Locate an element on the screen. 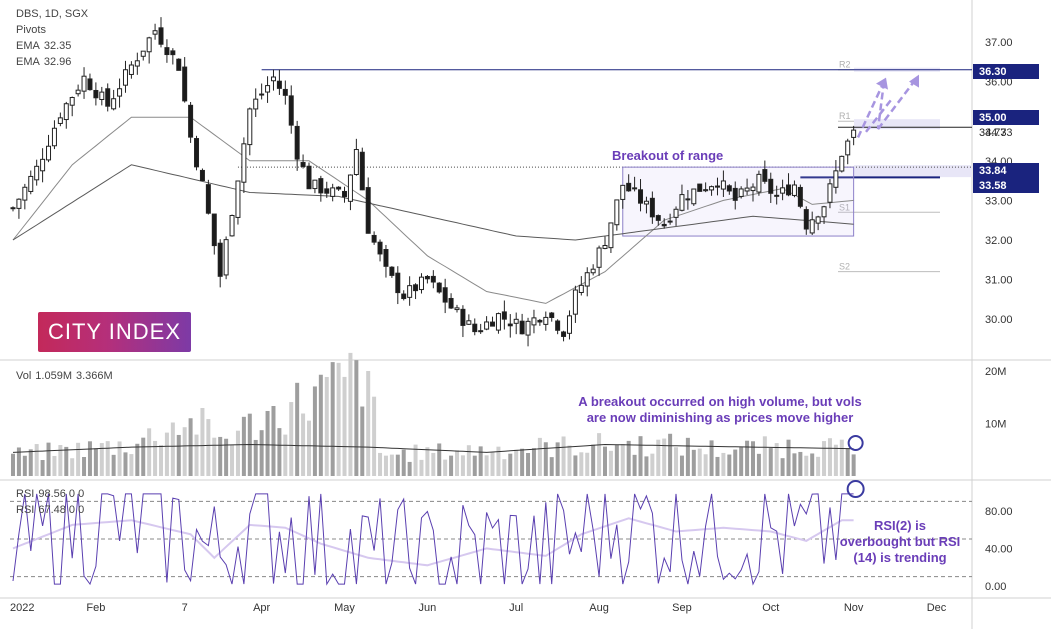 The image size is (1051, 629). time-tick-label: Aug is located at coordinates (599, 608).